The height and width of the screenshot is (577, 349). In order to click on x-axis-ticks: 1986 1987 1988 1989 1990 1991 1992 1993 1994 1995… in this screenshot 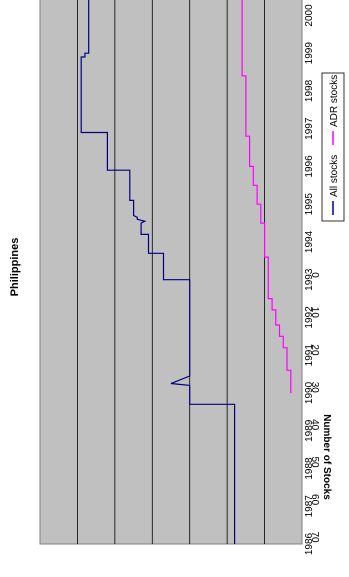, I will do `click(309, 279)`.